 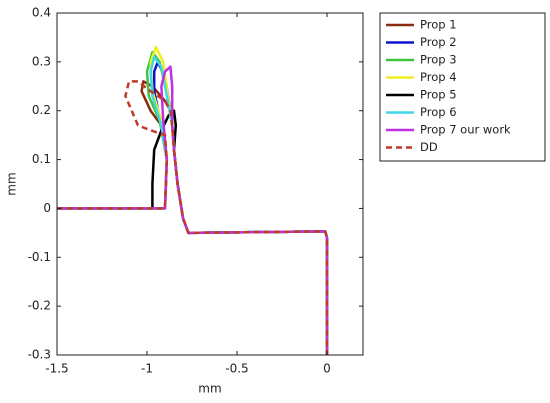 What do you see at coordinates (438, 25) in the screenshot?
I see `legend-label: Prop 1` at bounding box center [438, 25].